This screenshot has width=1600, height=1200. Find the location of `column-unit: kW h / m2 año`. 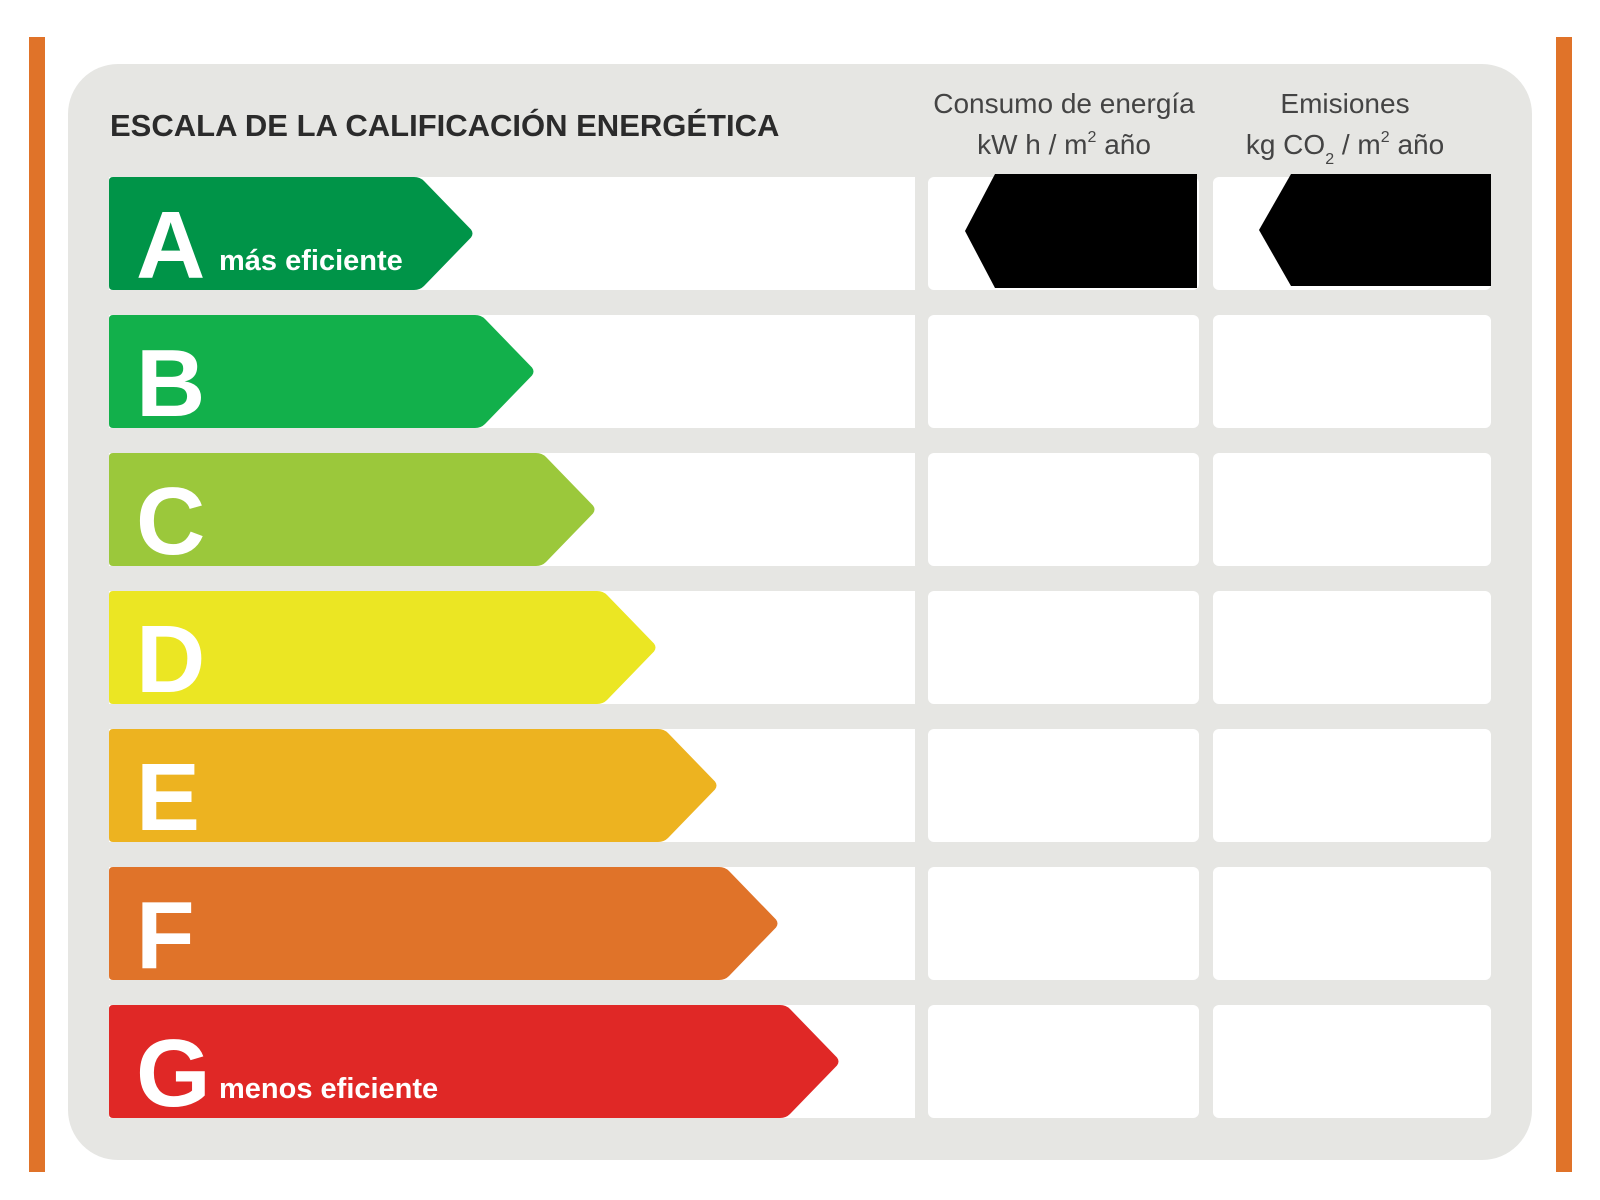

column-unit: kW h / m2 año is located at coordinates (1064, 144).